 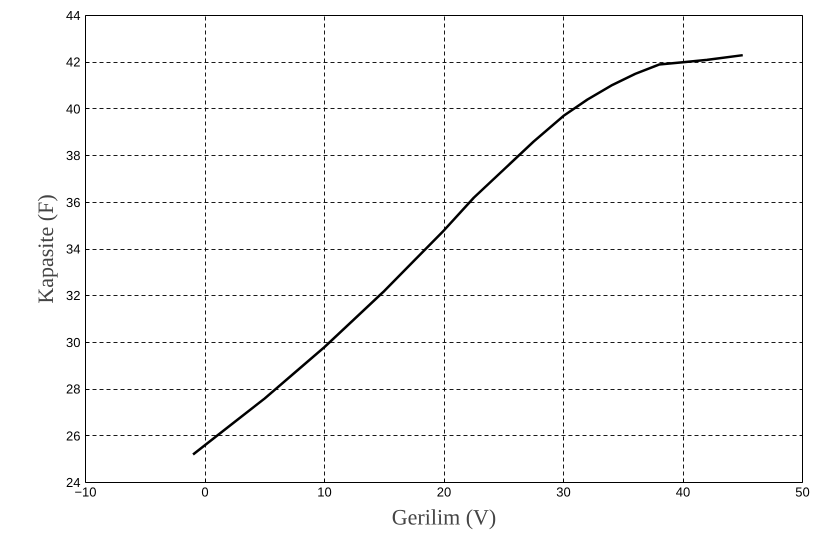 I want to click on y-tick-label: 36, so click(x=73, y=202).